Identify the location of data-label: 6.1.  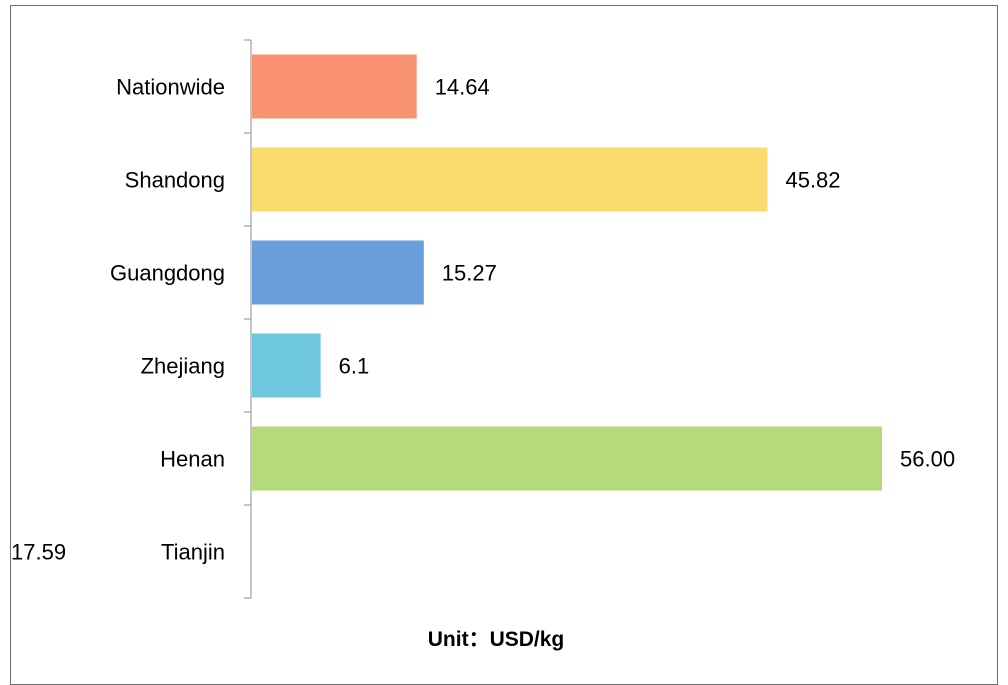
(354, 366).